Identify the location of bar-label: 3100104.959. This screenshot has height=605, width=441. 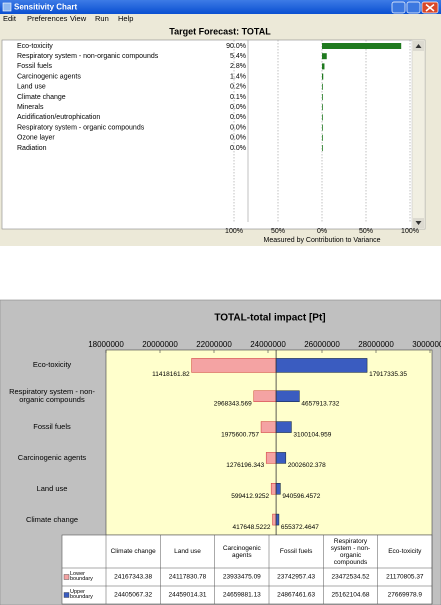
(312, 434).